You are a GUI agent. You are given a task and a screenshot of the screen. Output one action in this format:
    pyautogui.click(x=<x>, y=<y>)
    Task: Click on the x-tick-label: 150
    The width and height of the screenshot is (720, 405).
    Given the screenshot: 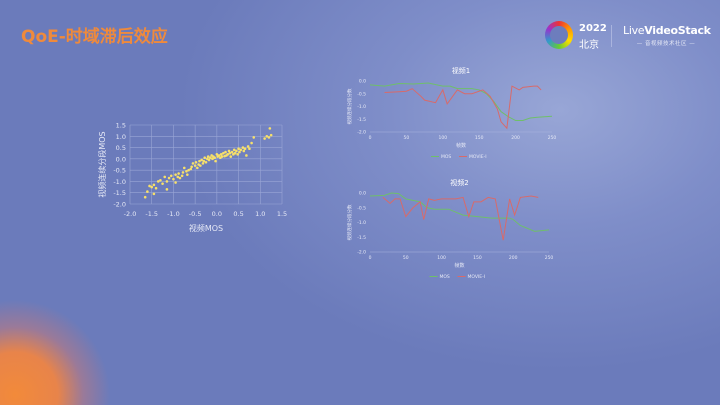 What is the action you would take?
    pyautogui.click(x=477, y=258)
    